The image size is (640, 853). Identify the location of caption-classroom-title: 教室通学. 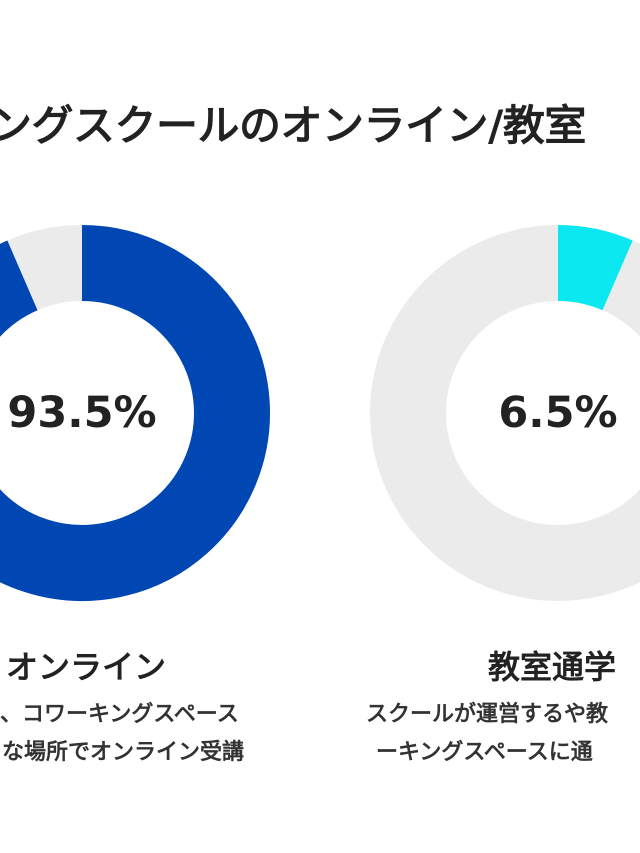
(552, 667).